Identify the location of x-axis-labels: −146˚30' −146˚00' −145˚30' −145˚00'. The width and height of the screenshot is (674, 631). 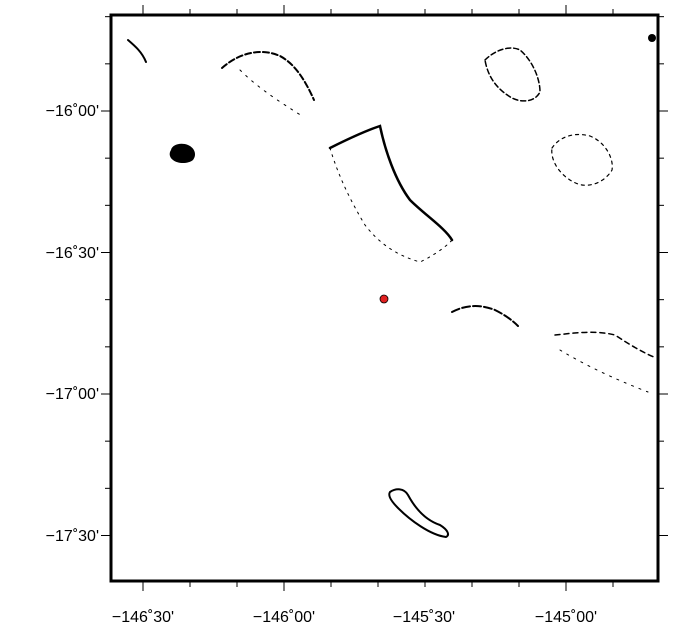
(354, 617).